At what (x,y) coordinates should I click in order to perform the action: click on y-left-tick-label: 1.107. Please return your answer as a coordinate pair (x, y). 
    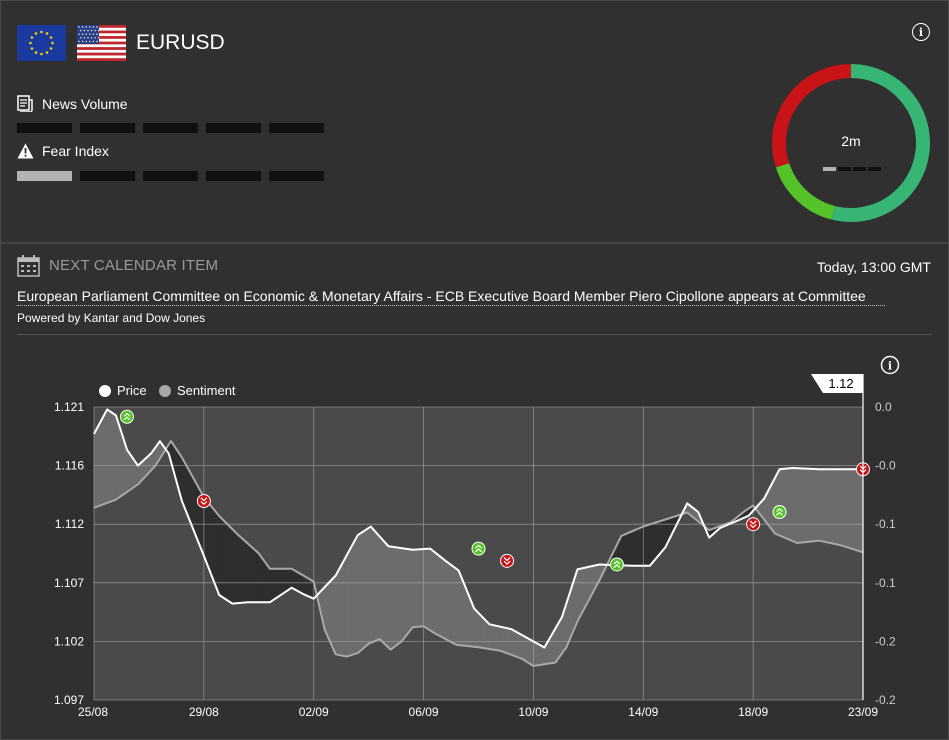
    Looking at the image, I should click on (69, 583).